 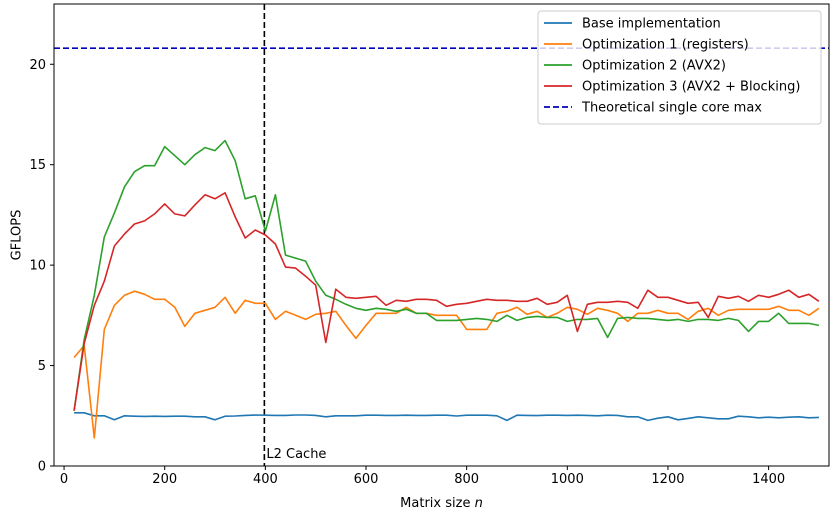 What do you see at coordinates (667, 479) in the screenshot?
I see `x-tick-label: 1200` at bounding box center [667, 479].